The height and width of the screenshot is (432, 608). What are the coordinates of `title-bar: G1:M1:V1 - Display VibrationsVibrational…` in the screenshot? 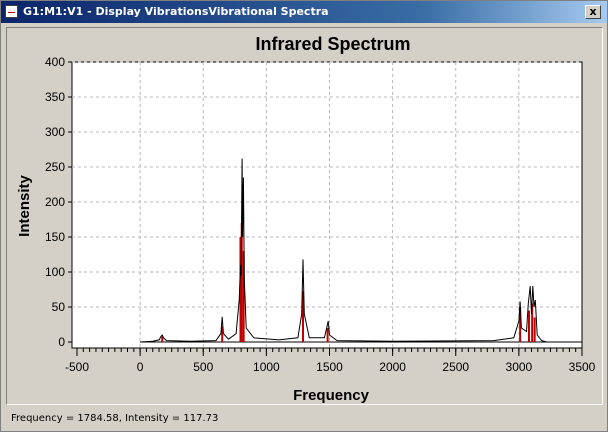 It's located at (304, 12).